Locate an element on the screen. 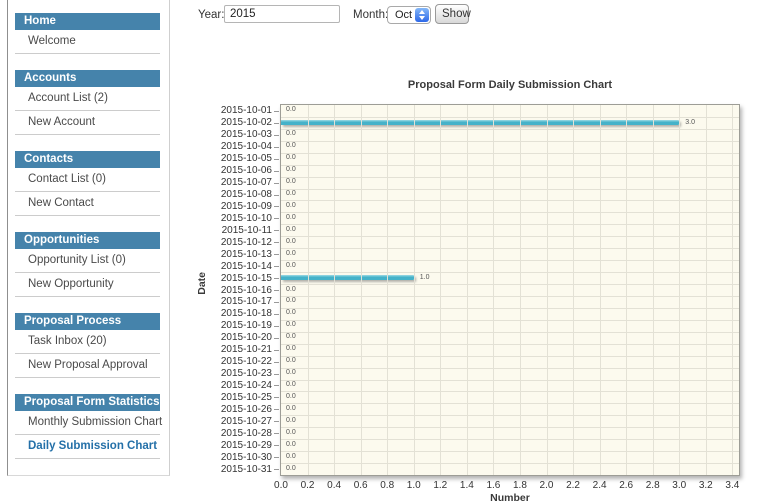  y-tick-label: 2015-10-08 is located at coordinates (246, 195).